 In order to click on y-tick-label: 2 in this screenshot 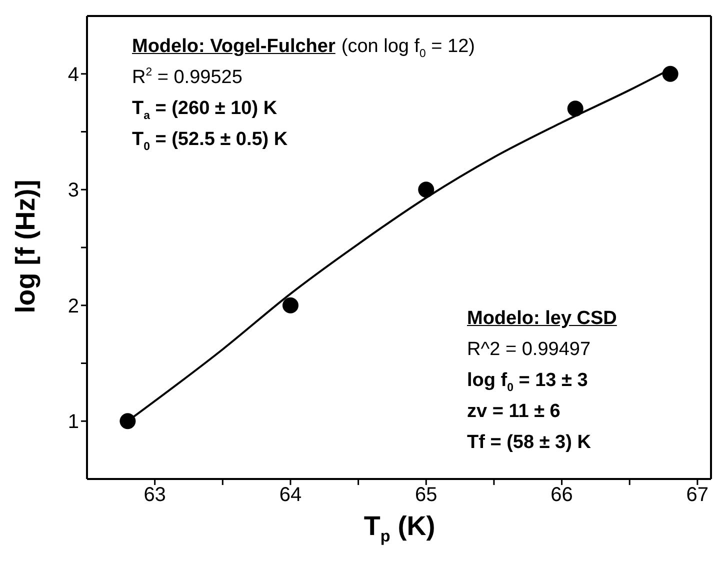, I will do `click(73, 306)`.